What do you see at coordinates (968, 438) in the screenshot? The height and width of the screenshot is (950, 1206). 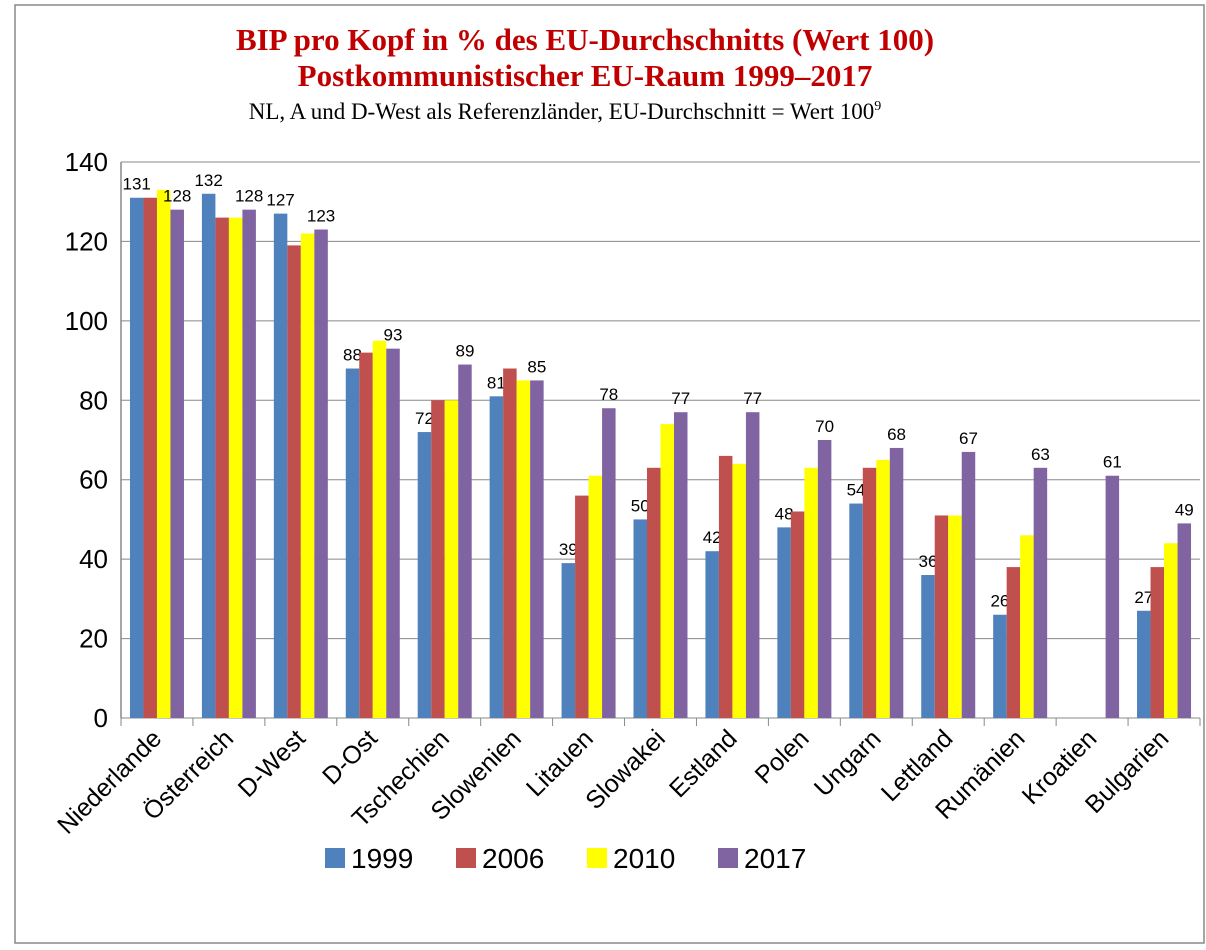 I see `data-label: 67` at bounding box center [968, 438].